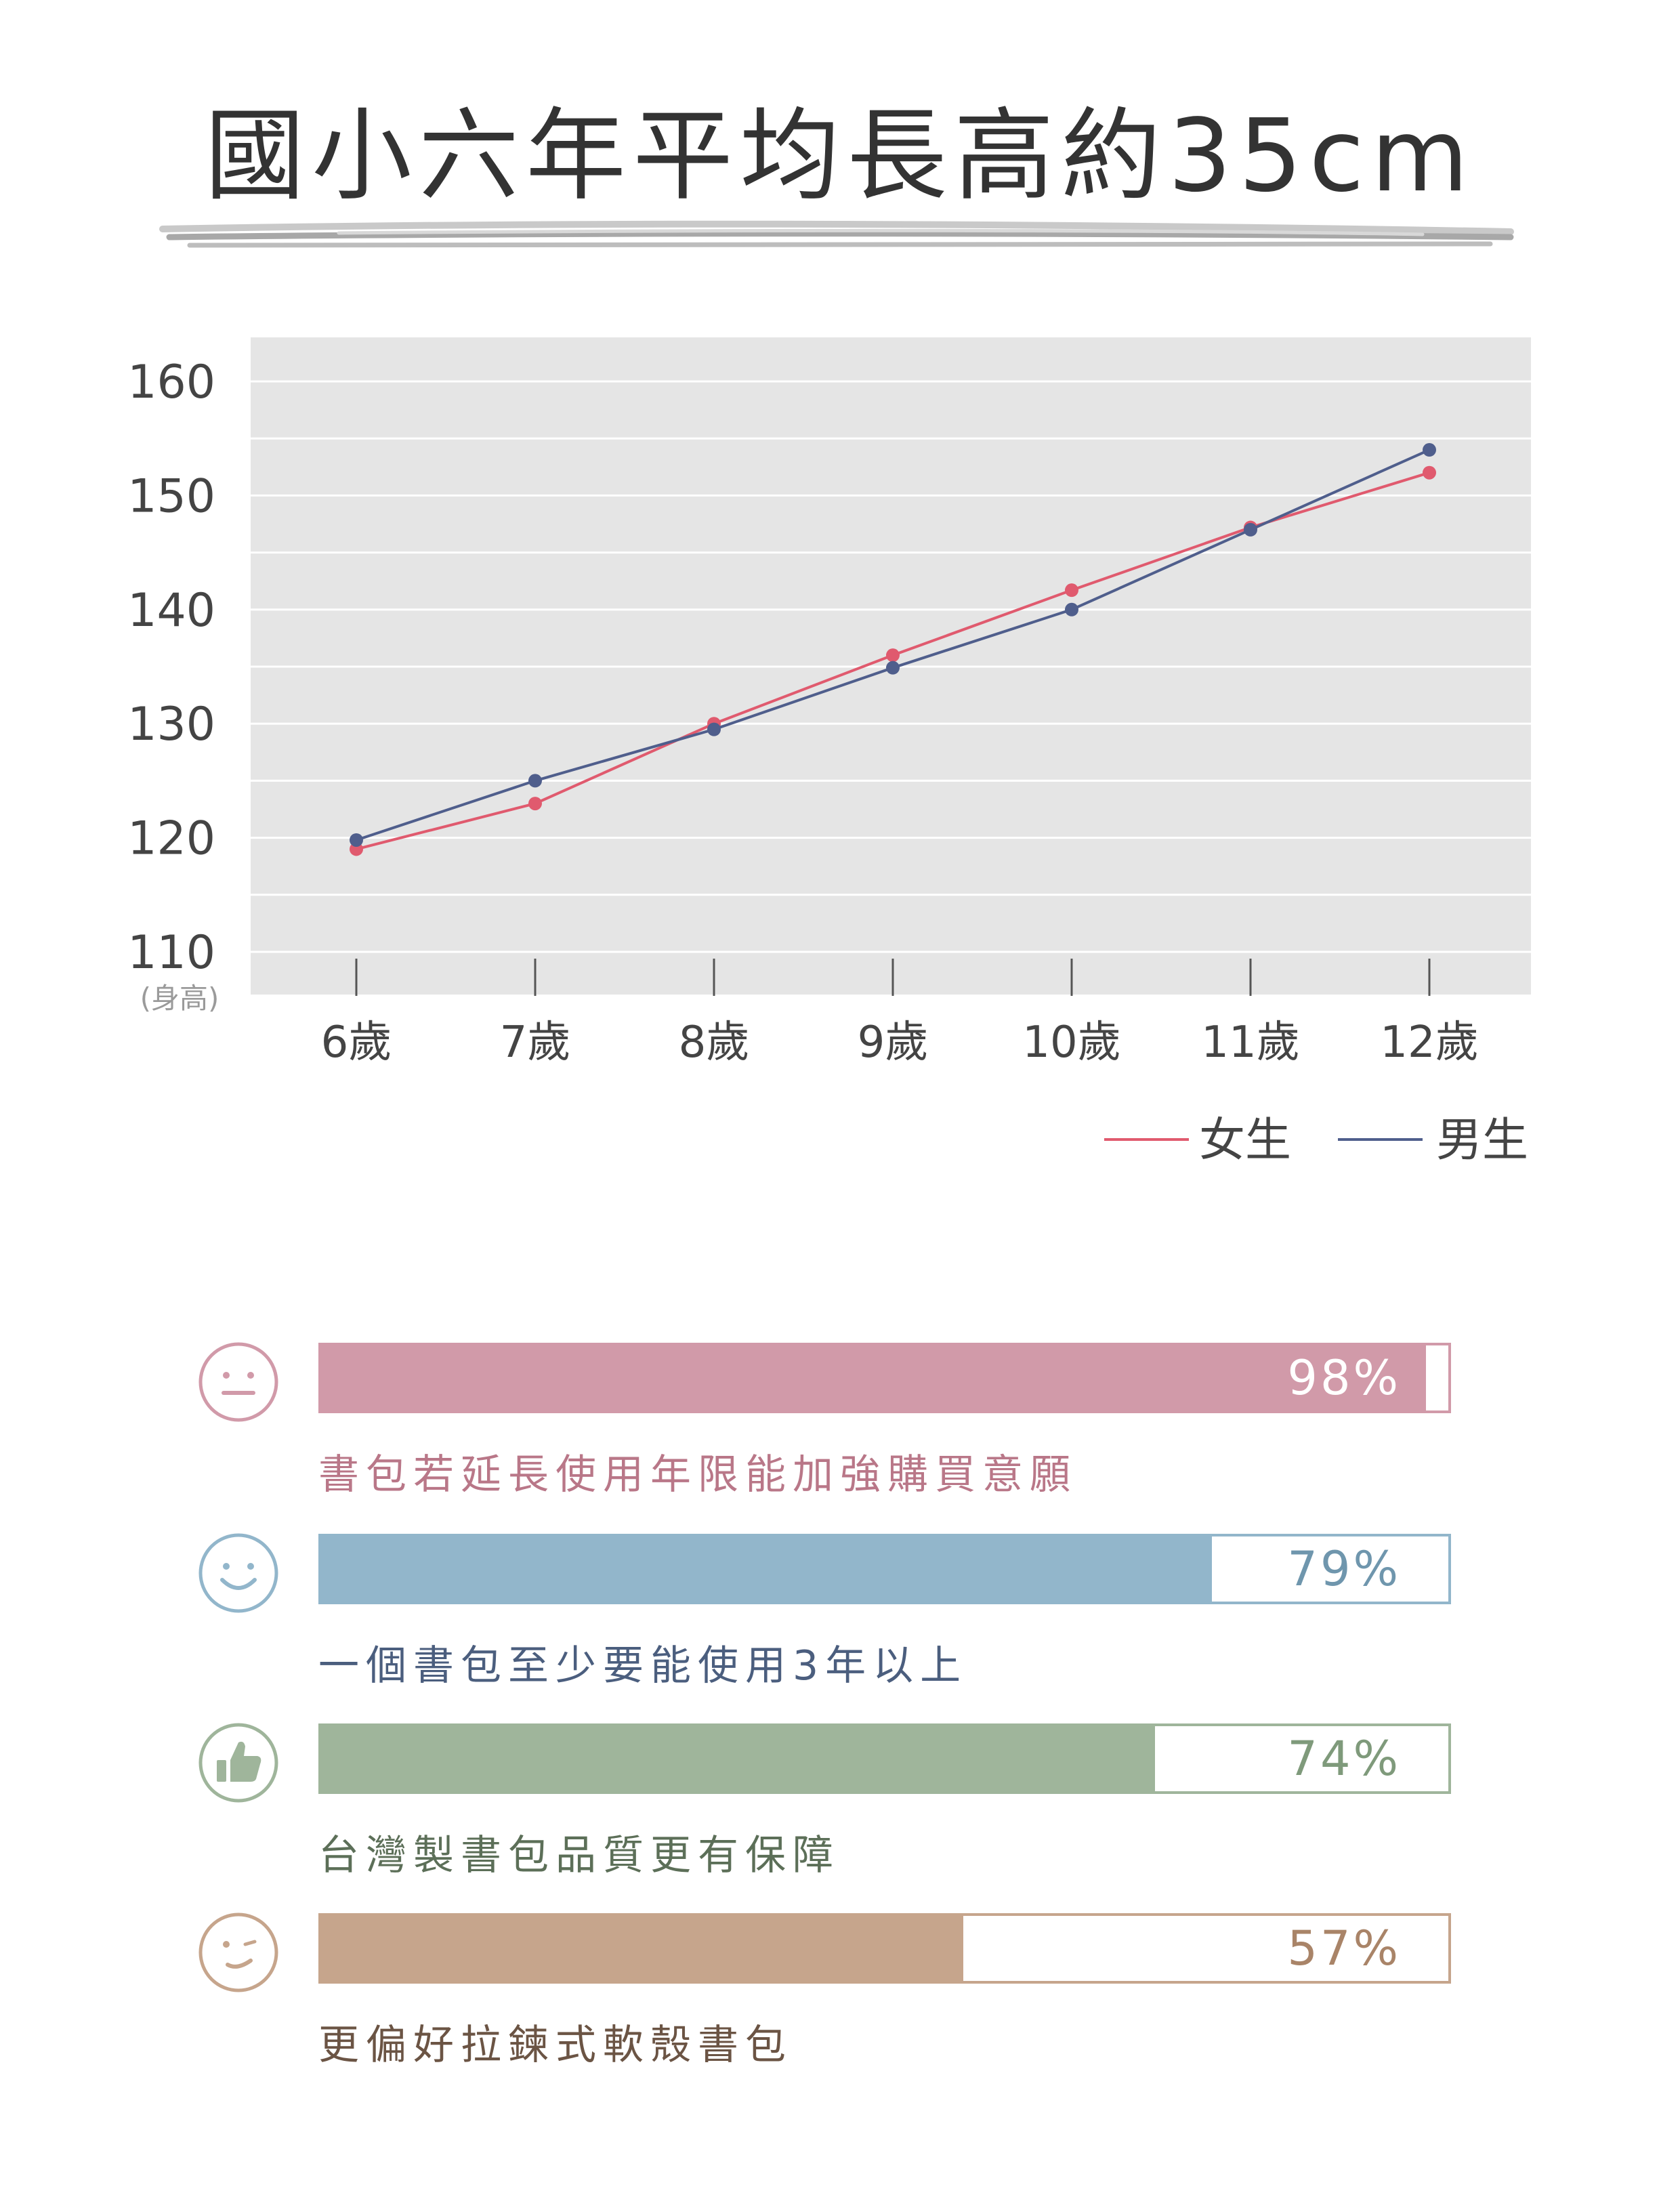 The image size is (1680, 2195). Describe the element at coordinates (1344, 1948) in the screenshot. I see `stat-percent: 57%` at that location.